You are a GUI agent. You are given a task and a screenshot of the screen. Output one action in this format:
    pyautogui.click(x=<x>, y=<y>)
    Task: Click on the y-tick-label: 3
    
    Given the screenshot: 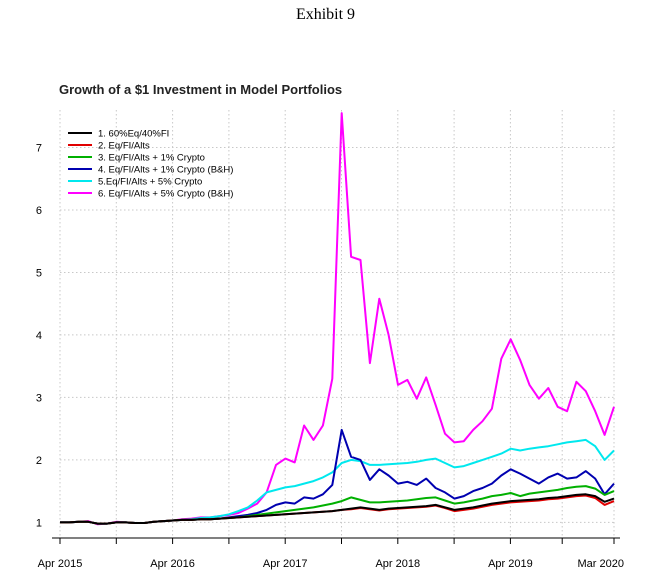 What is the action you would take?
    pyautogui.click(x=39, y=398)
    